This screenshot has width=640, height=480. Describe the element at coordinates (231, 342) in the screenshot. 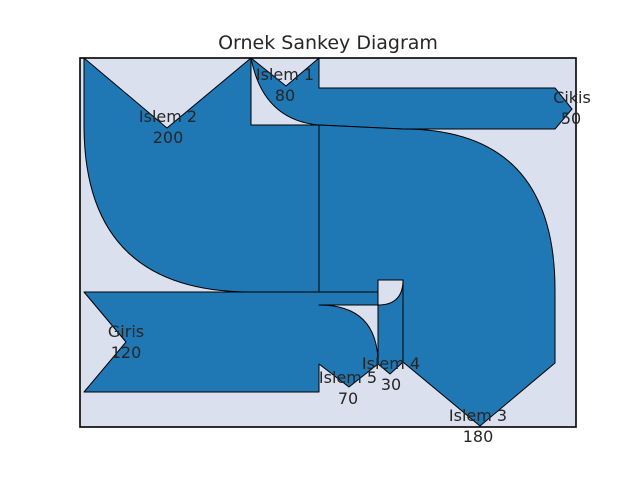

I see `flow-giris` at that location.